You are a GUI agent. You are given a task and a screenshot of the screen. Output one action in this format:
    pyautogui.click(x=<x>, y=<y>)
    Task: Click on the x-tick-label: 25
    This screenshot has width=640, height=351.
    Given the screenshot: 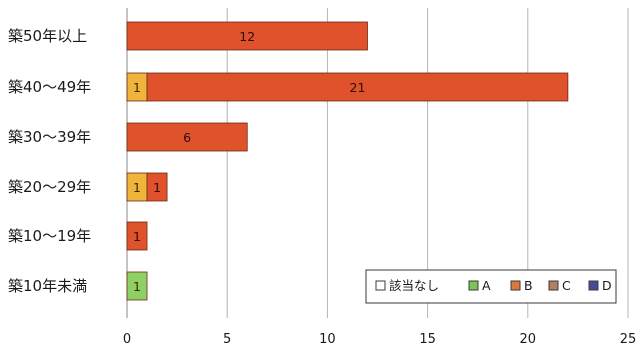 What is the action you would take?
    pyautogui.click(x=628, y=339)
    